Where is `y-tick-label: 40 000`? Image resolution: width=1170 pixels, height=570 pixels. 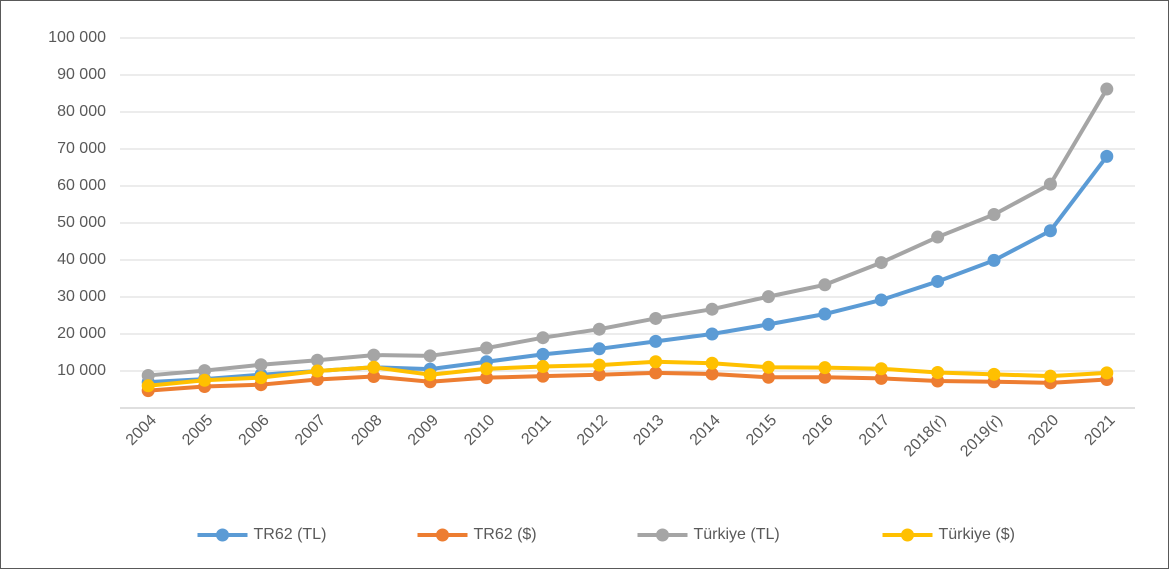 y-tick-label: 40 000 is located at coordinates (81, 259).